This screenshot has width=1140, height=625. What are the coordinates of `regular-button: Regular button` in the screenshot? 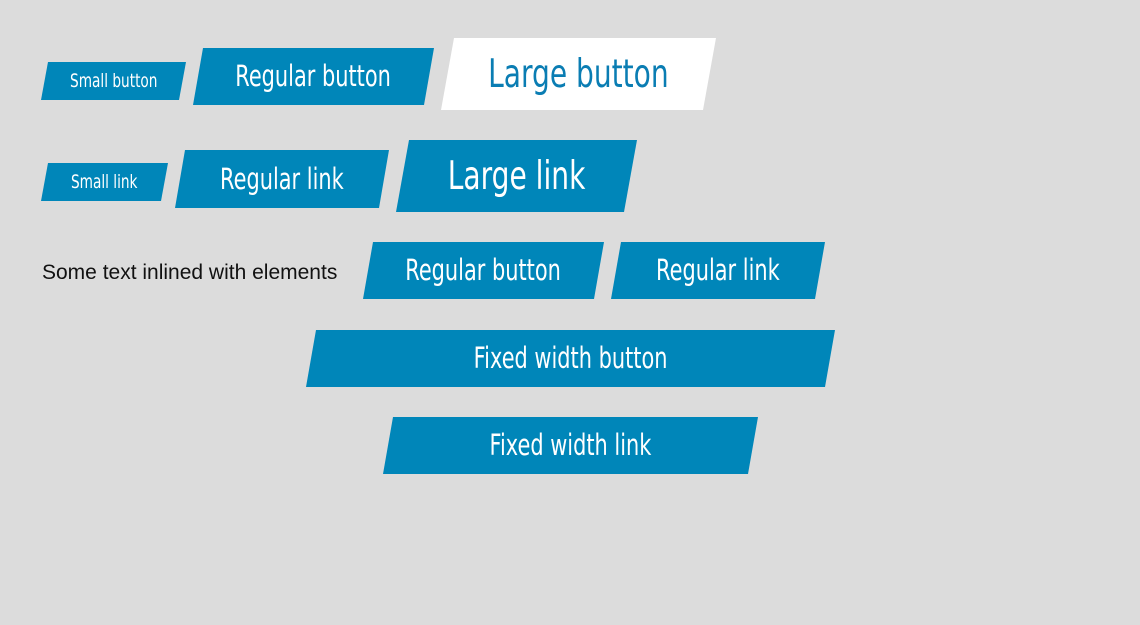 It's located at (313, 76).